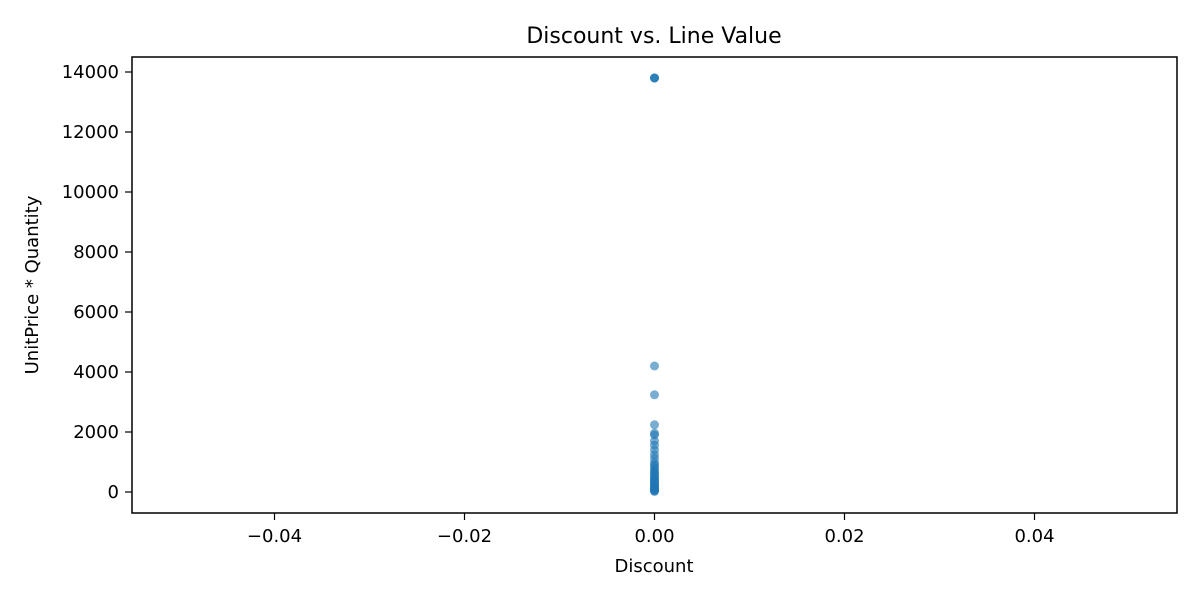  Describe the element at coordinates (113, 492) in the screenshot. I see `y-tick-label: 0` at that location.